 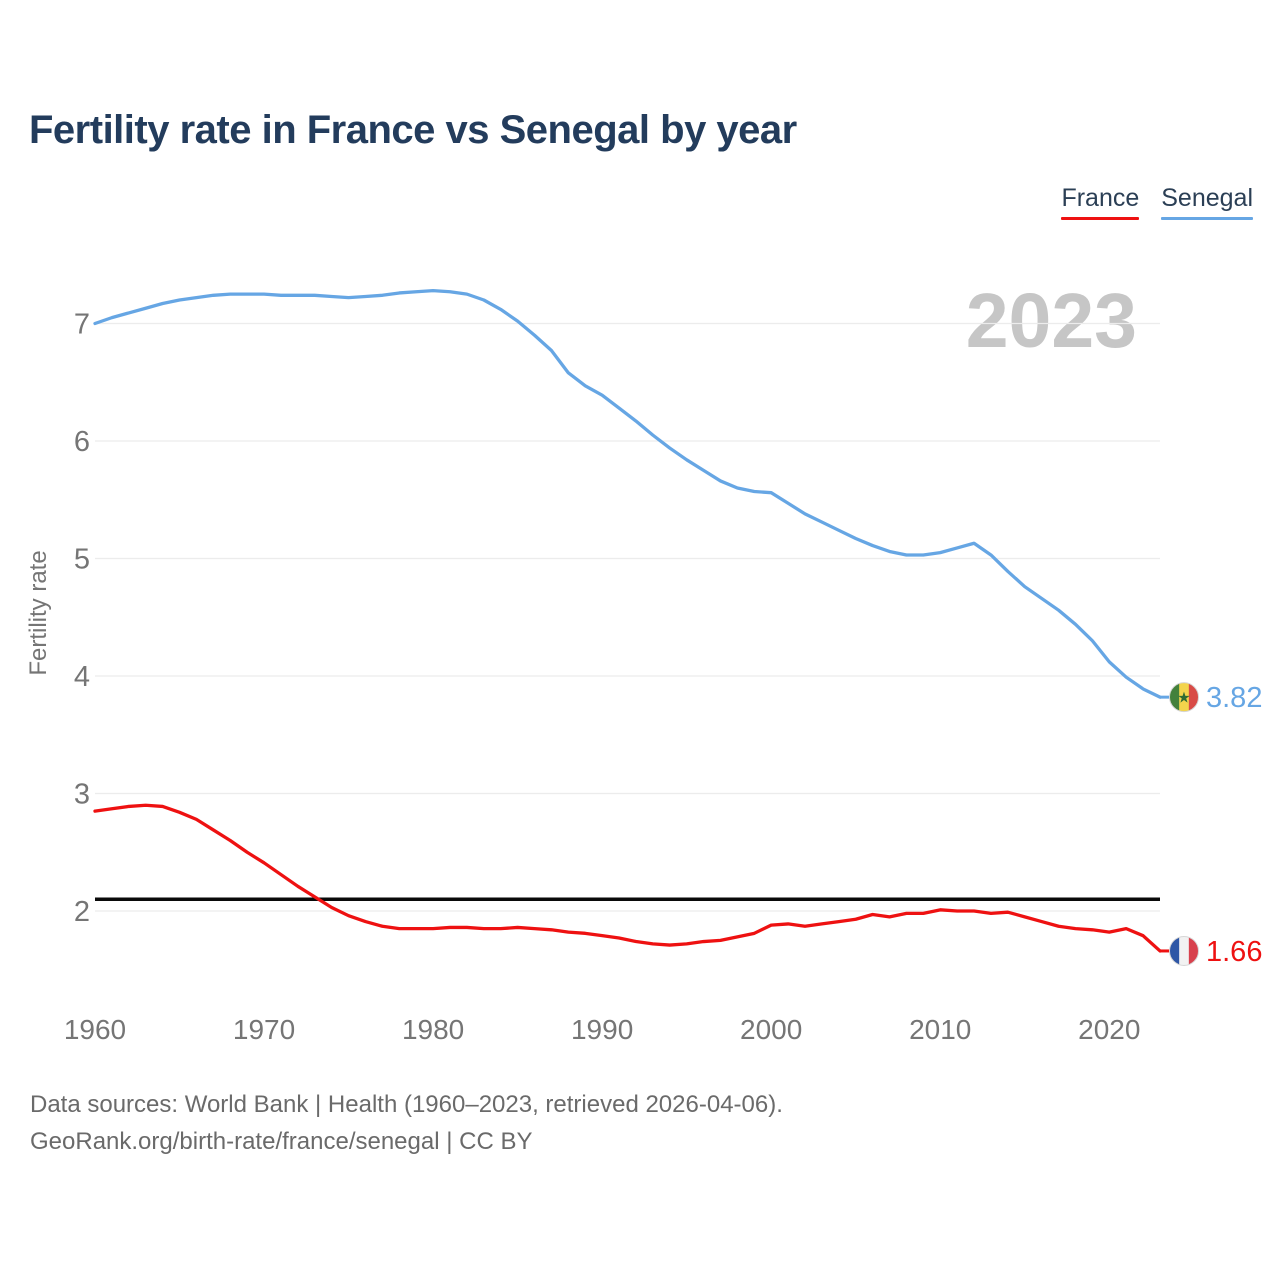 I want to click on y-tick-label: 6, so click(x=82, y=442).